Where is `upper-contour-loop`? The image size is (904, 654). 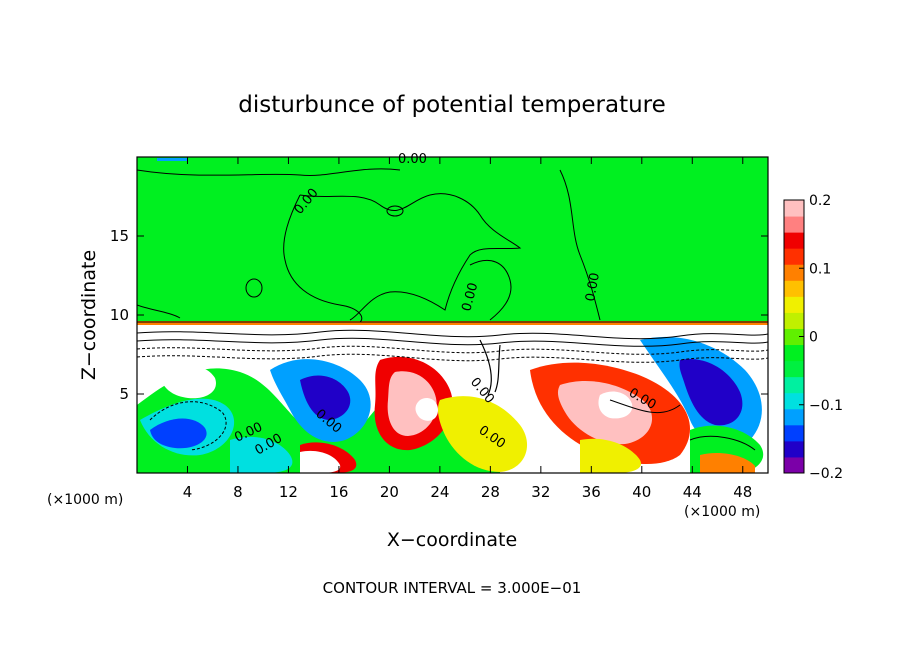
upper-contour-loop is located at coordinates (254, 288).